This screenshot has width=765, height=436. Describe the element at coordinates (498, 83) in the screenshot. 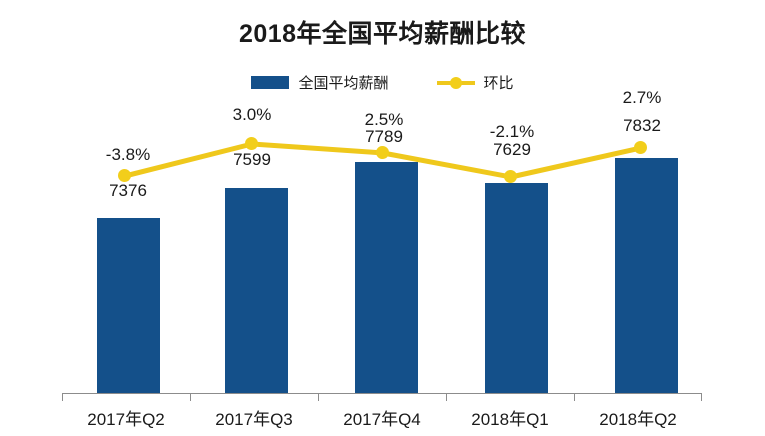

I see `legend-line-label: 环比` at that location.